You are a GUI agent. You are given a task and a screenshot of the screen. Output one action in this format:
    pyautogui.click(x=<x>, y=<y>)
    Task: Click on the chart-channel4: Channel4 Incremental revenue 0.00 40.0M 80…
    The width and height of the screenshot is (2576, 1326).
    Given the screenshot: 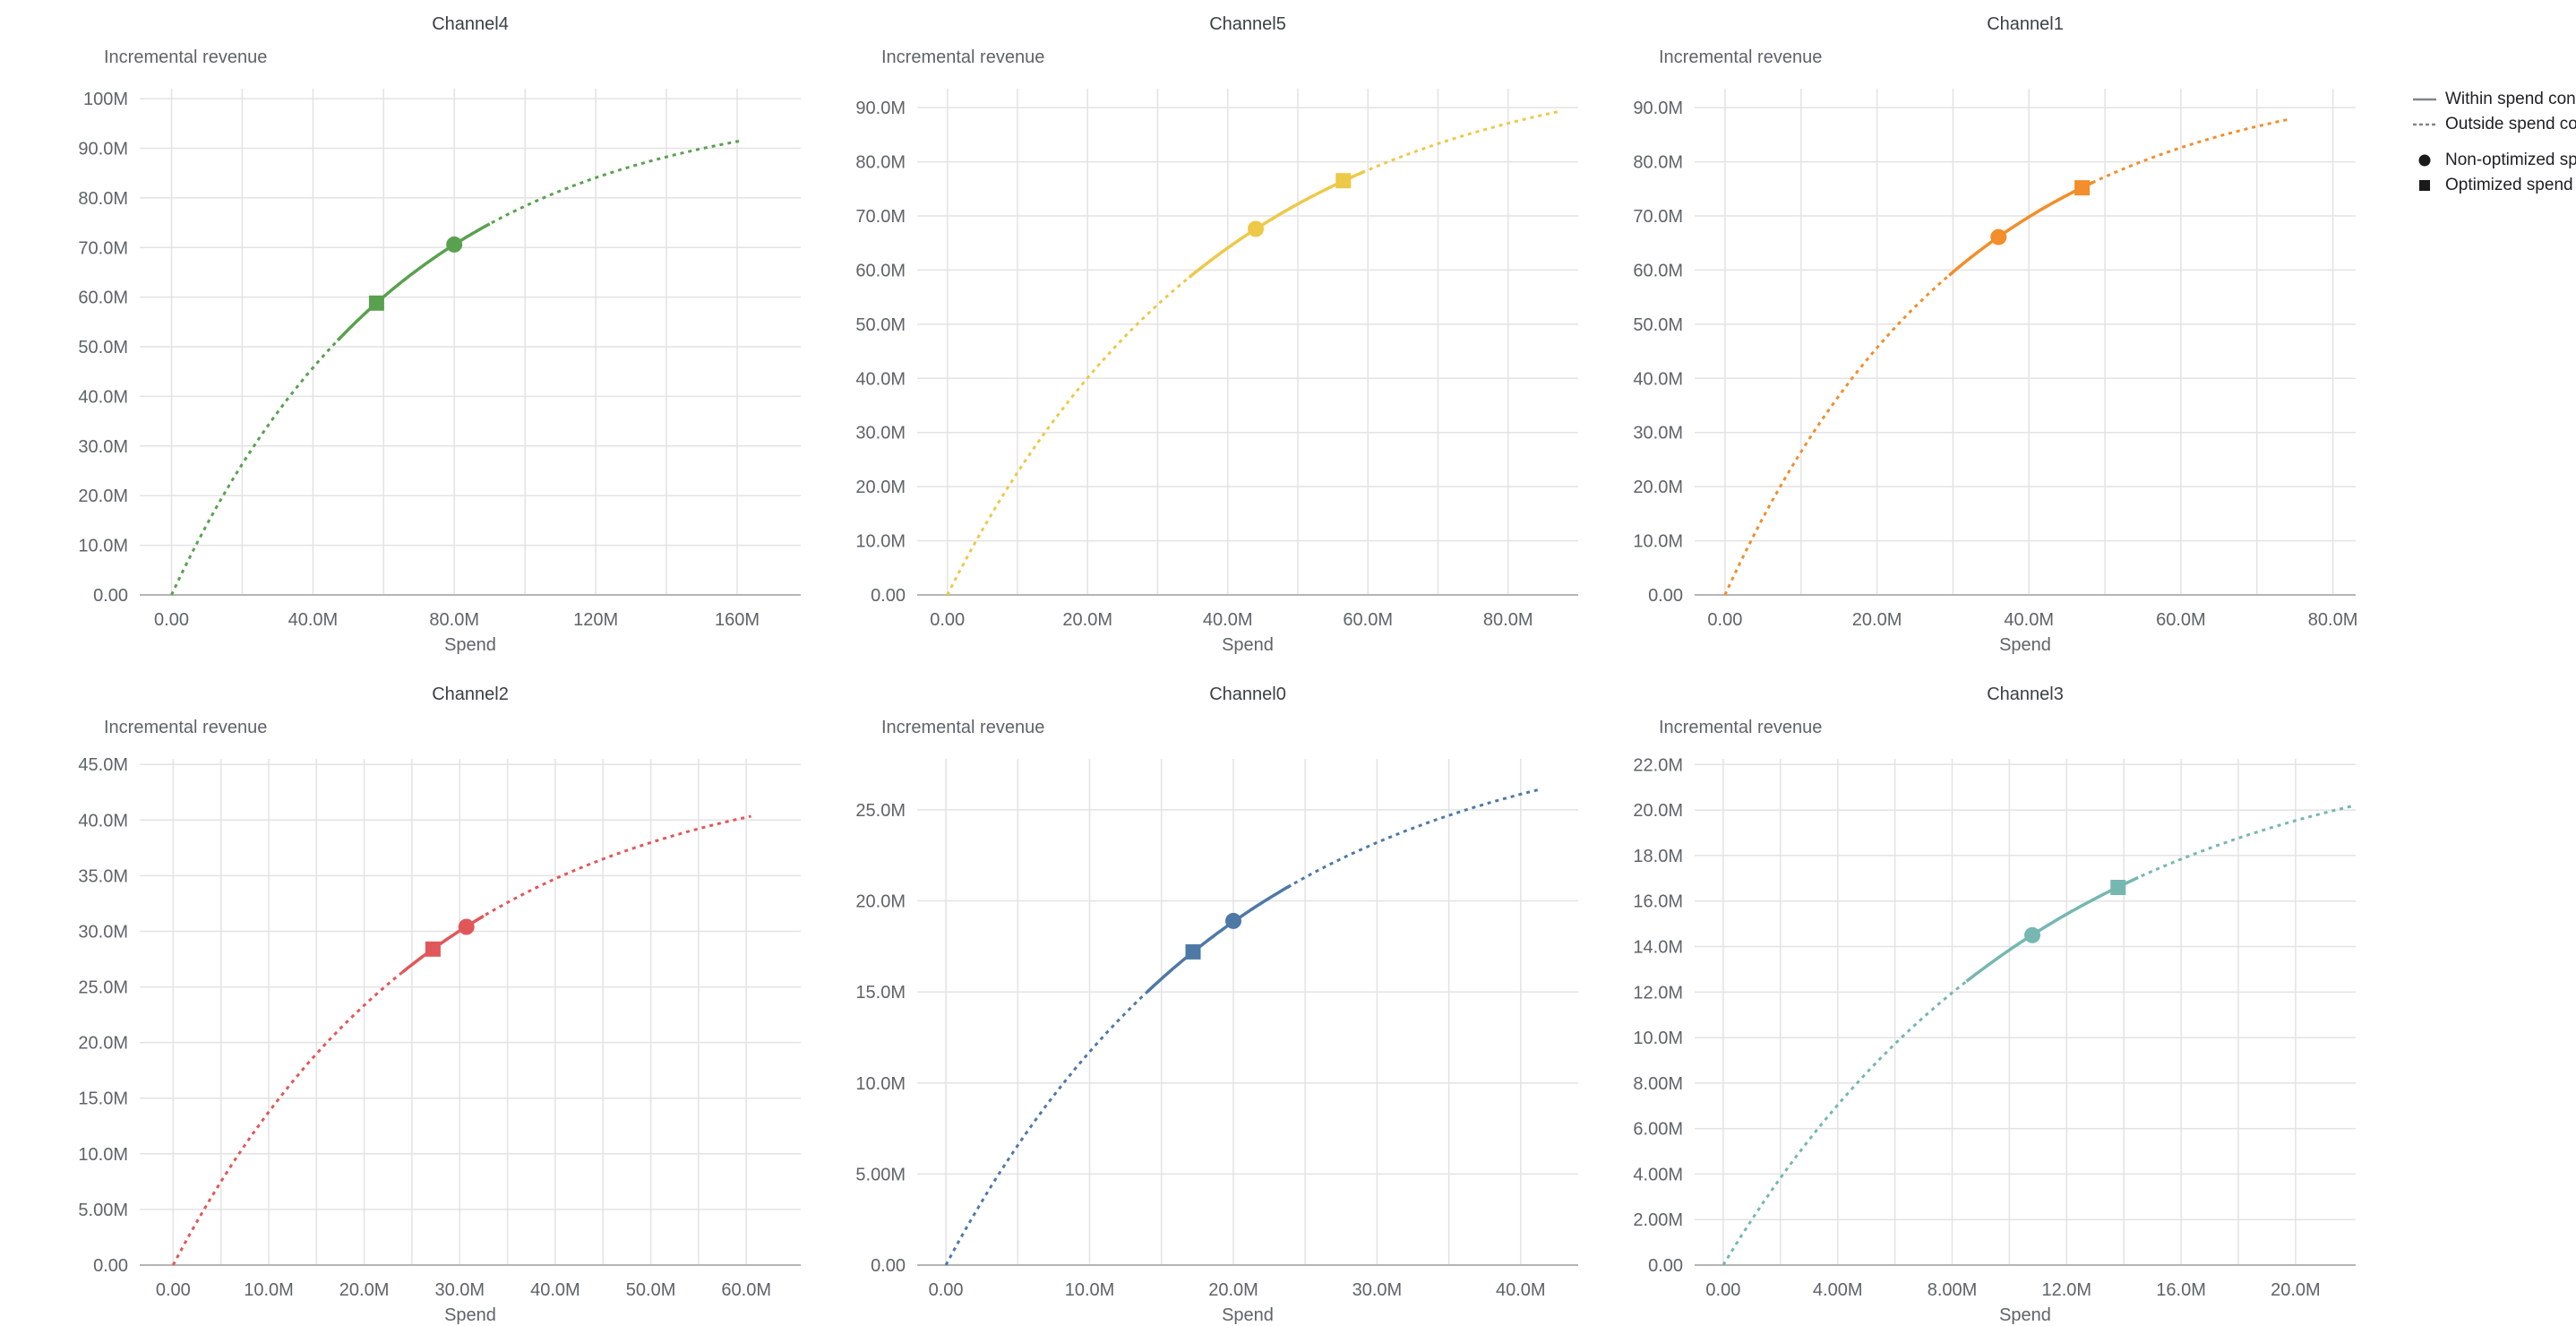 What is the action you would take?
    pyautogui.click(x=414, y=334)
    